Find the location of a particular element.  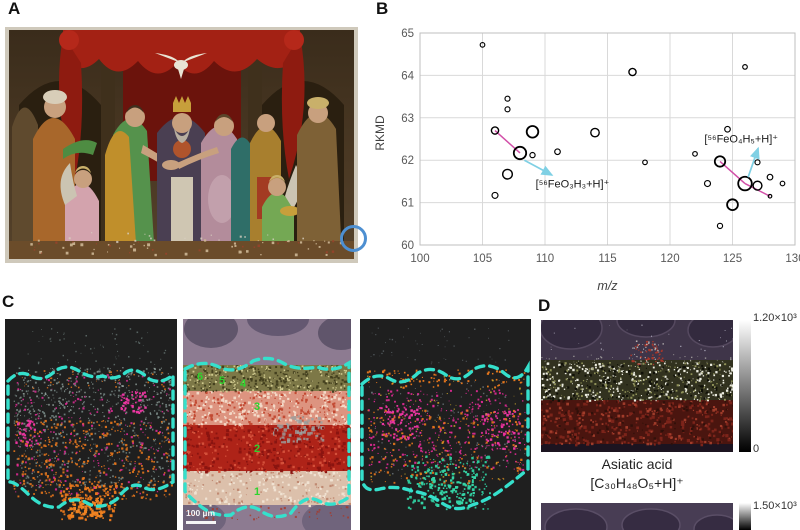

svg-text: 105 is located at coordinates (482, 259).